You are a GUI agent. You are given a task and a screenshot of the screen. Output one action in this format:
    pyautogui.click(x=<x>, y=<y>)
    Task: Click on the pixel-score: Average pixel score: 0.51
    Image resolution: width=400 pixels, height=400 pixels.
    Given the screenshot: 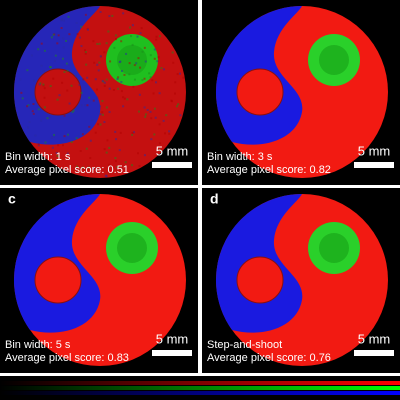 What is the action you would take?
    pyautogui.click(x=67, y=170)
    